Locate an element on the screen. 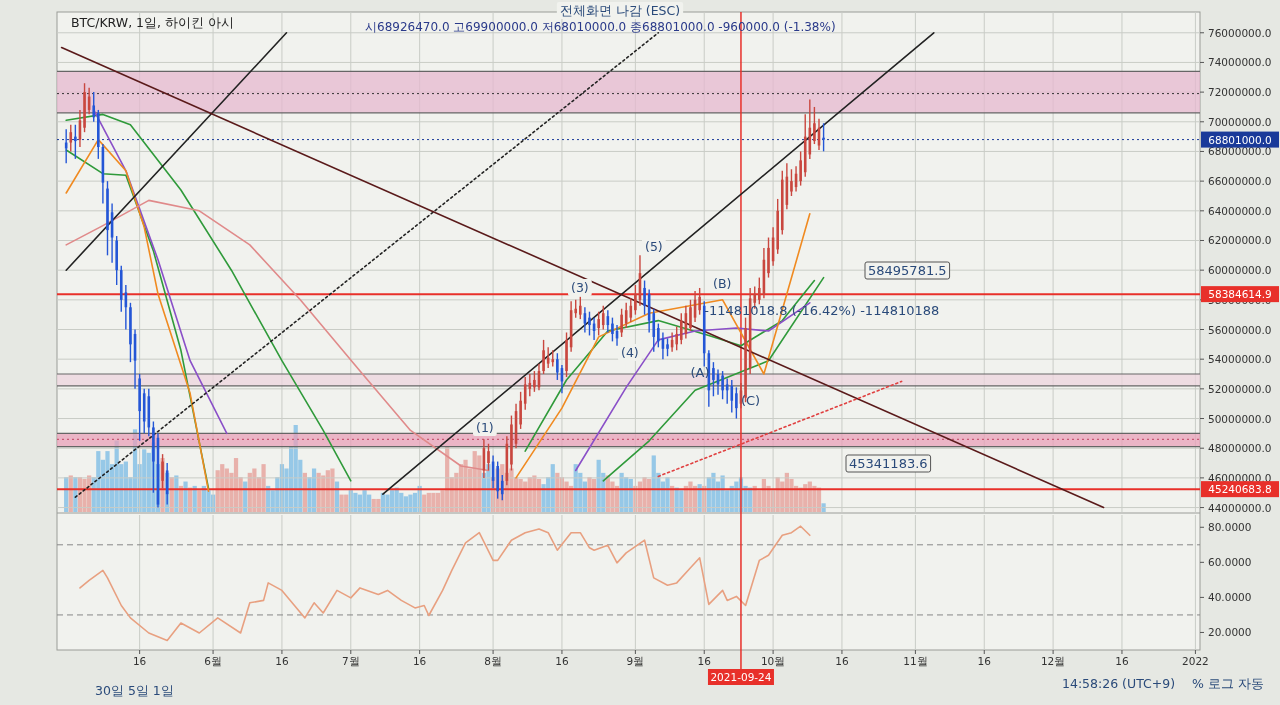 The image size is (1280, 705). x-tick-label: 10월 is located at coordinates (773, 661).